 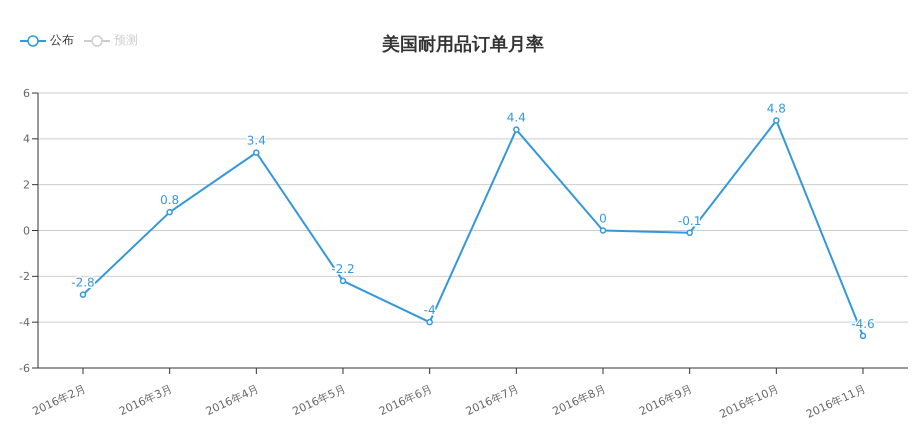 I want to click on x-tick-label: 2016年2月, so click(x=59, y=400).